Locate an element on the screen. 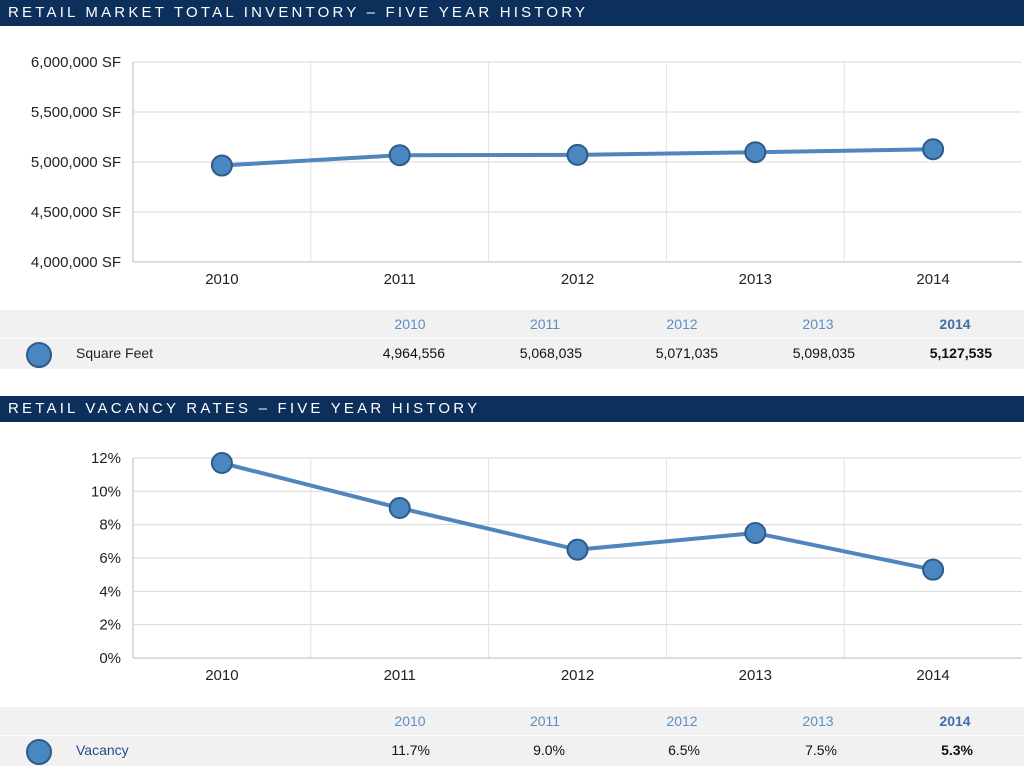 The image size is (1024, 767). y-tick-label: 10% is located at coordinates (106, 491).